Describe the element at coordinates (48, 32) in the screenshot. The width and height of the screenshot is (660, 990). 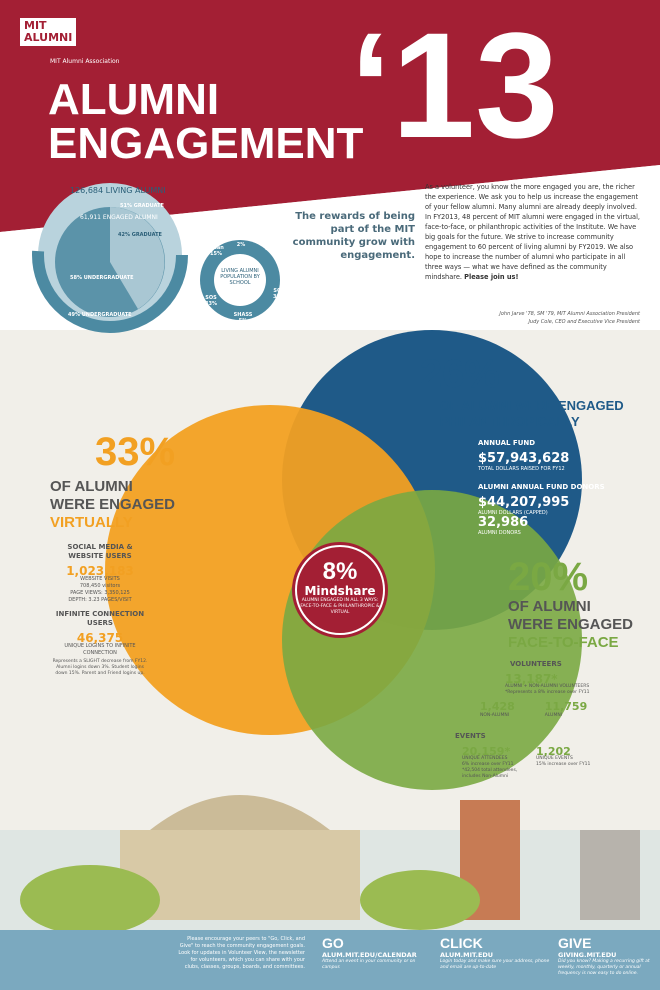
I see `logo: MIT ALUMNI` at that location.